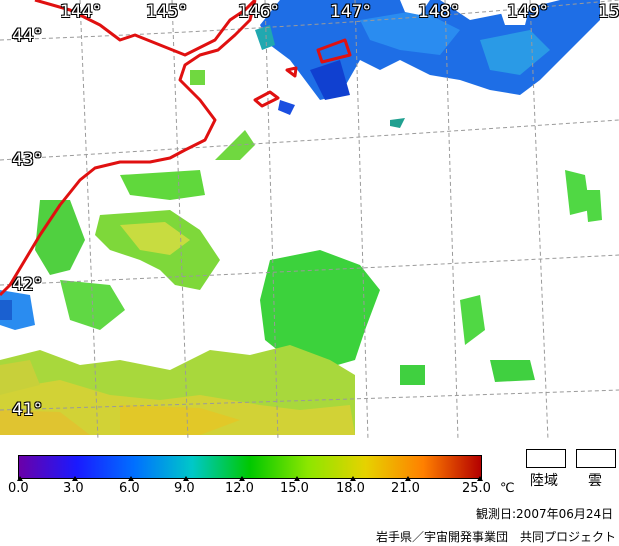  What do you see at coordinates (184, 488) in the screenshot?
I see `colorbar-tick-label: 9.0` at bounding box center [184, 488].